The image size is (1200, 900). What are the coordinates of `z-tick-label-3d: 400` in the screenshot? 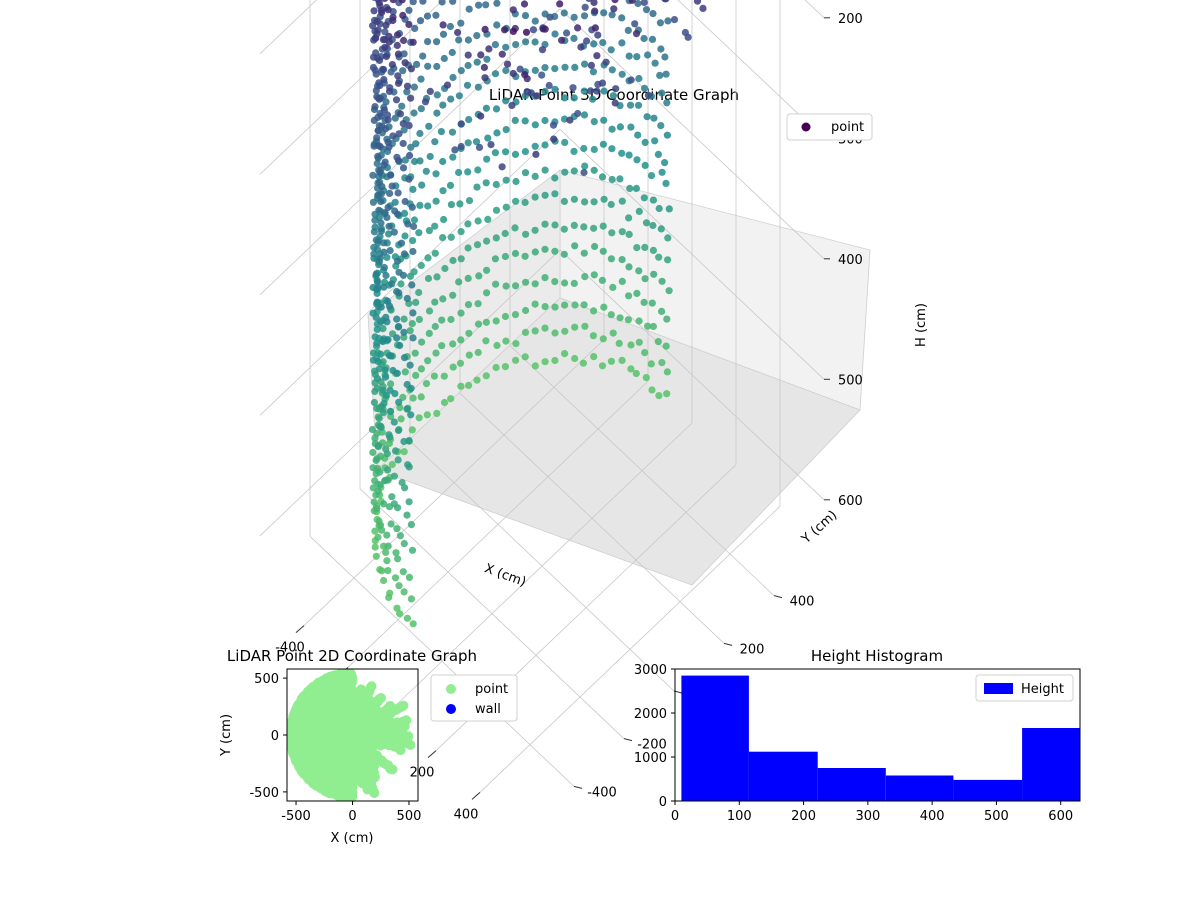 It's located at (850, 260).